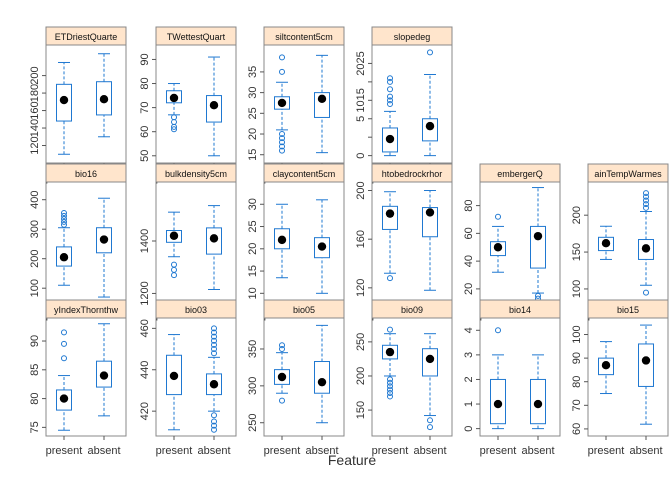  What do you see at coordinates (145, 411) in the screenshot?
I see `y-tick-label: 420` at bounding box center [145, 411].